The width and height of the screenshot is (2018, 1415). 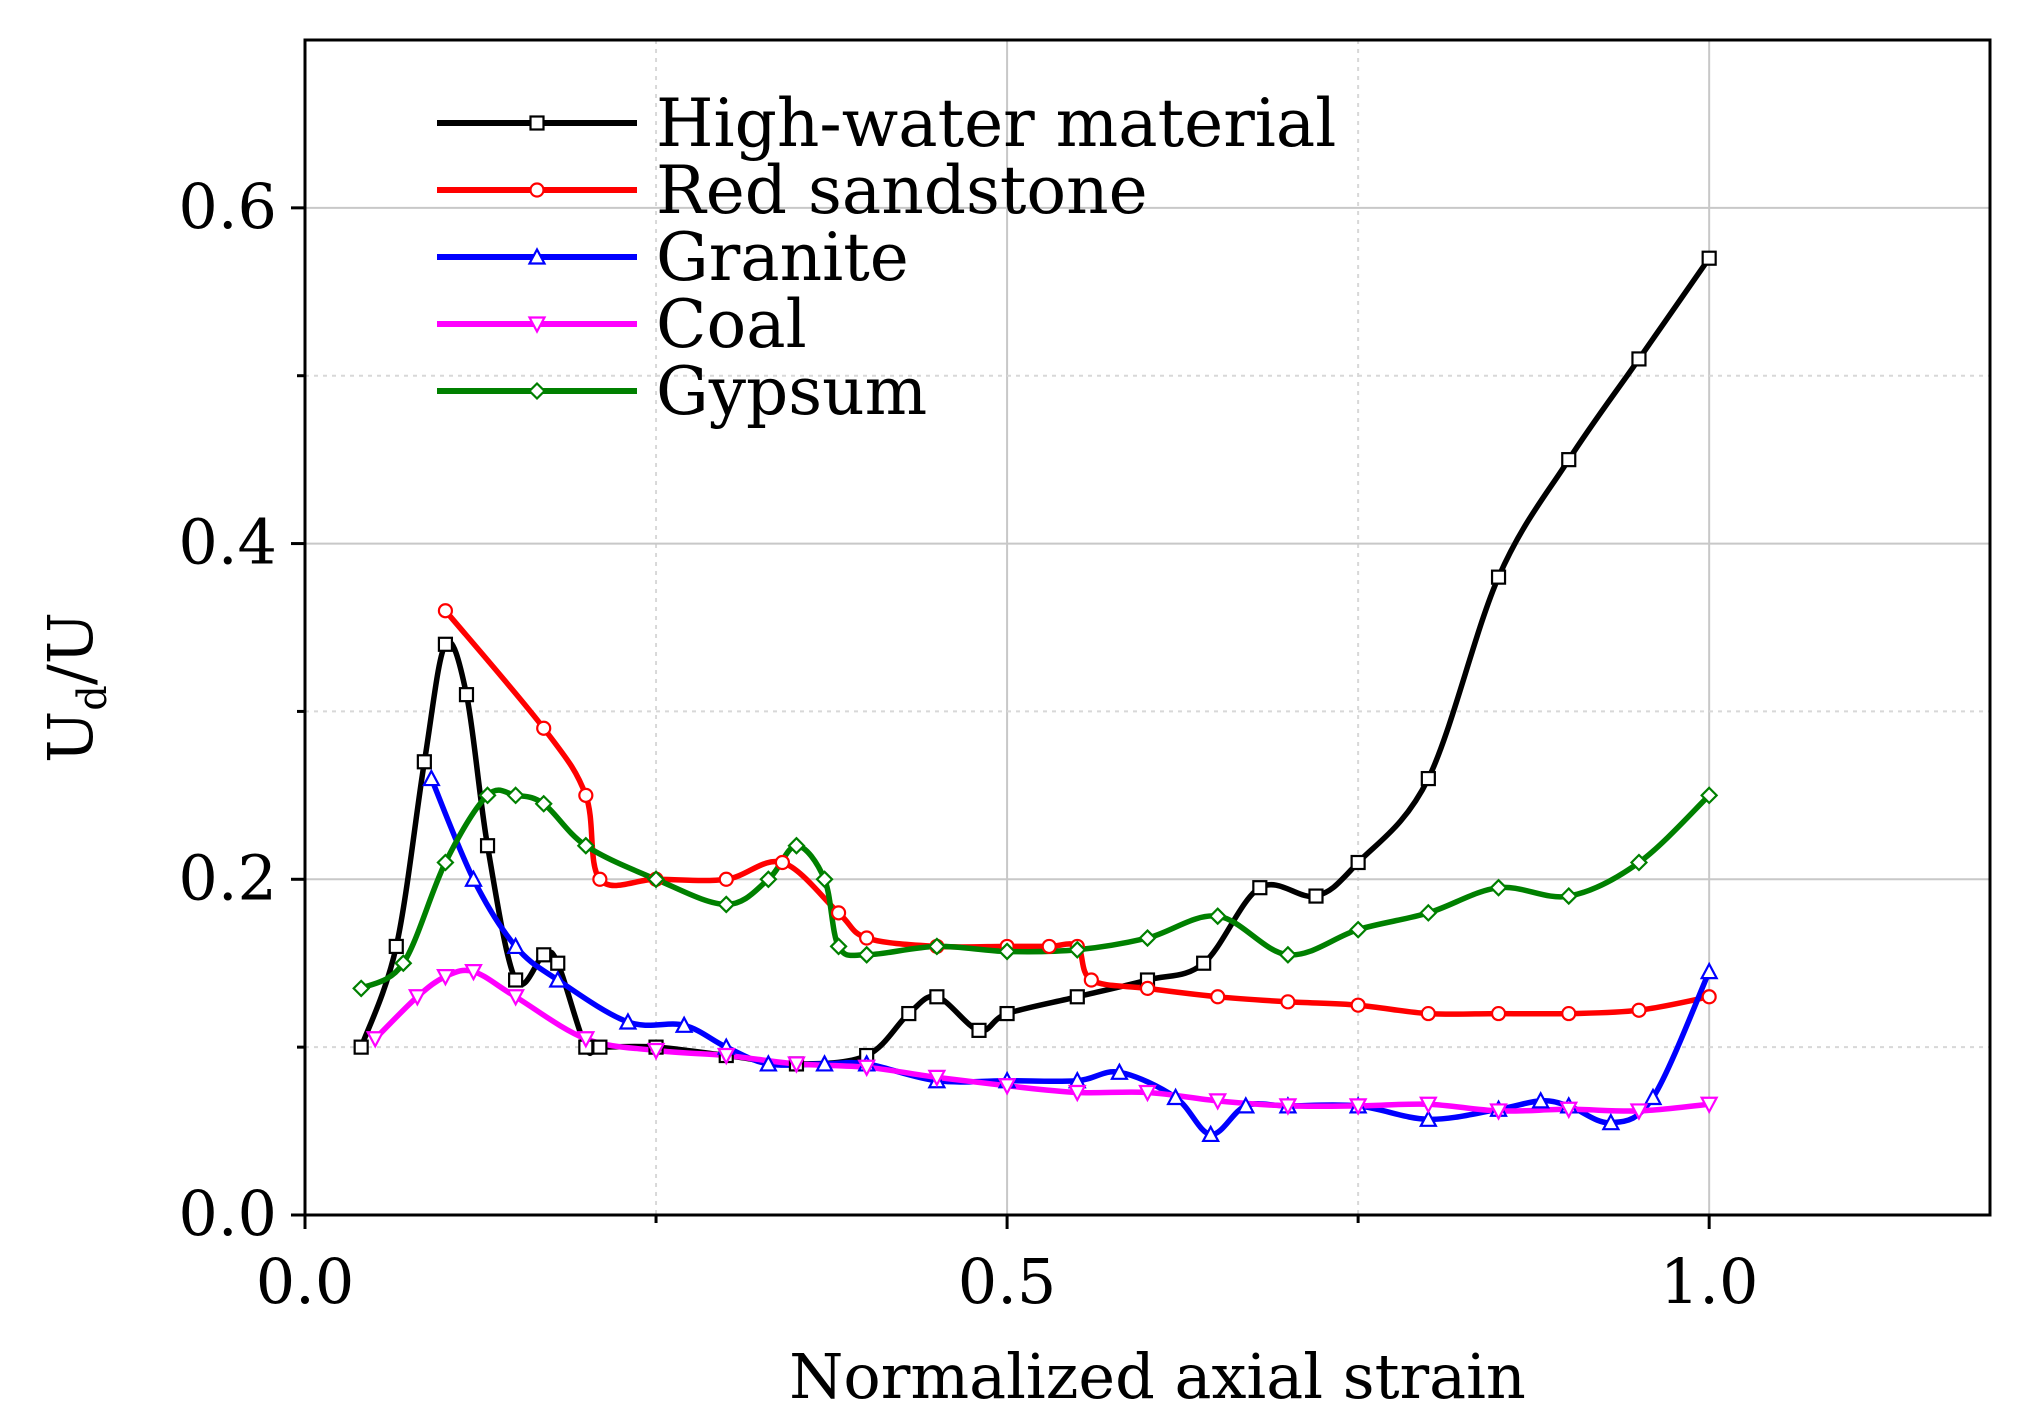 I want to click on y-axis-title-suffix: /U, so click(x=70, y=648).